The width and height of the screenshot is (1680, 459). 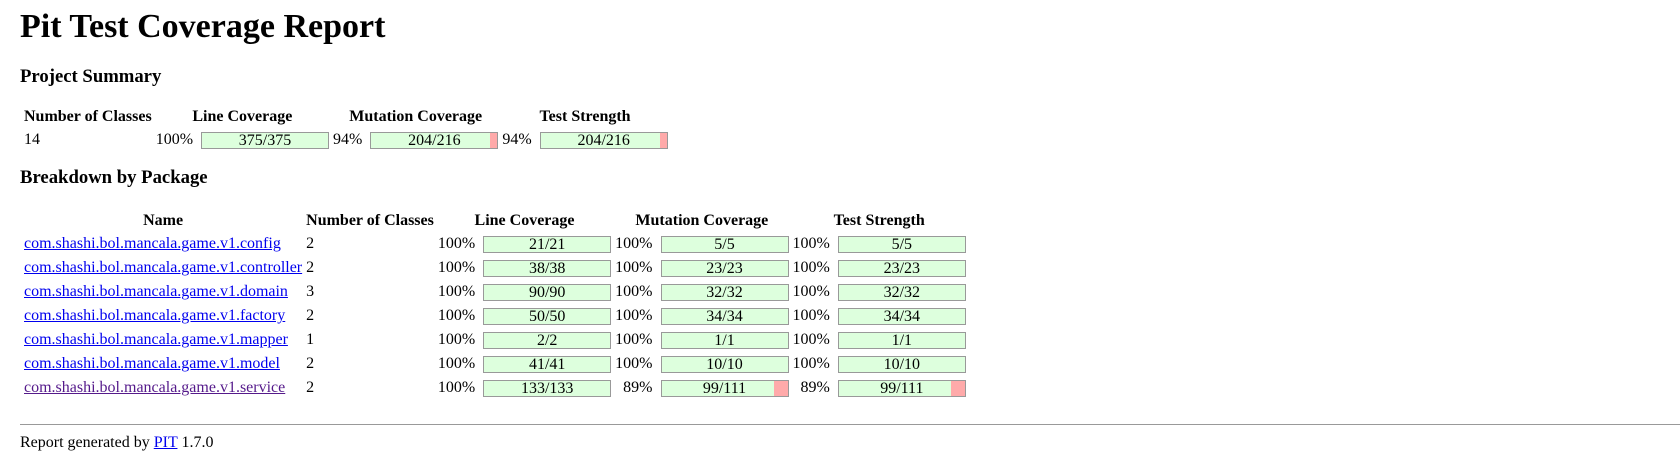 I want to click on summary-mutation-cell: 204/216, so click(x=434, y=139).